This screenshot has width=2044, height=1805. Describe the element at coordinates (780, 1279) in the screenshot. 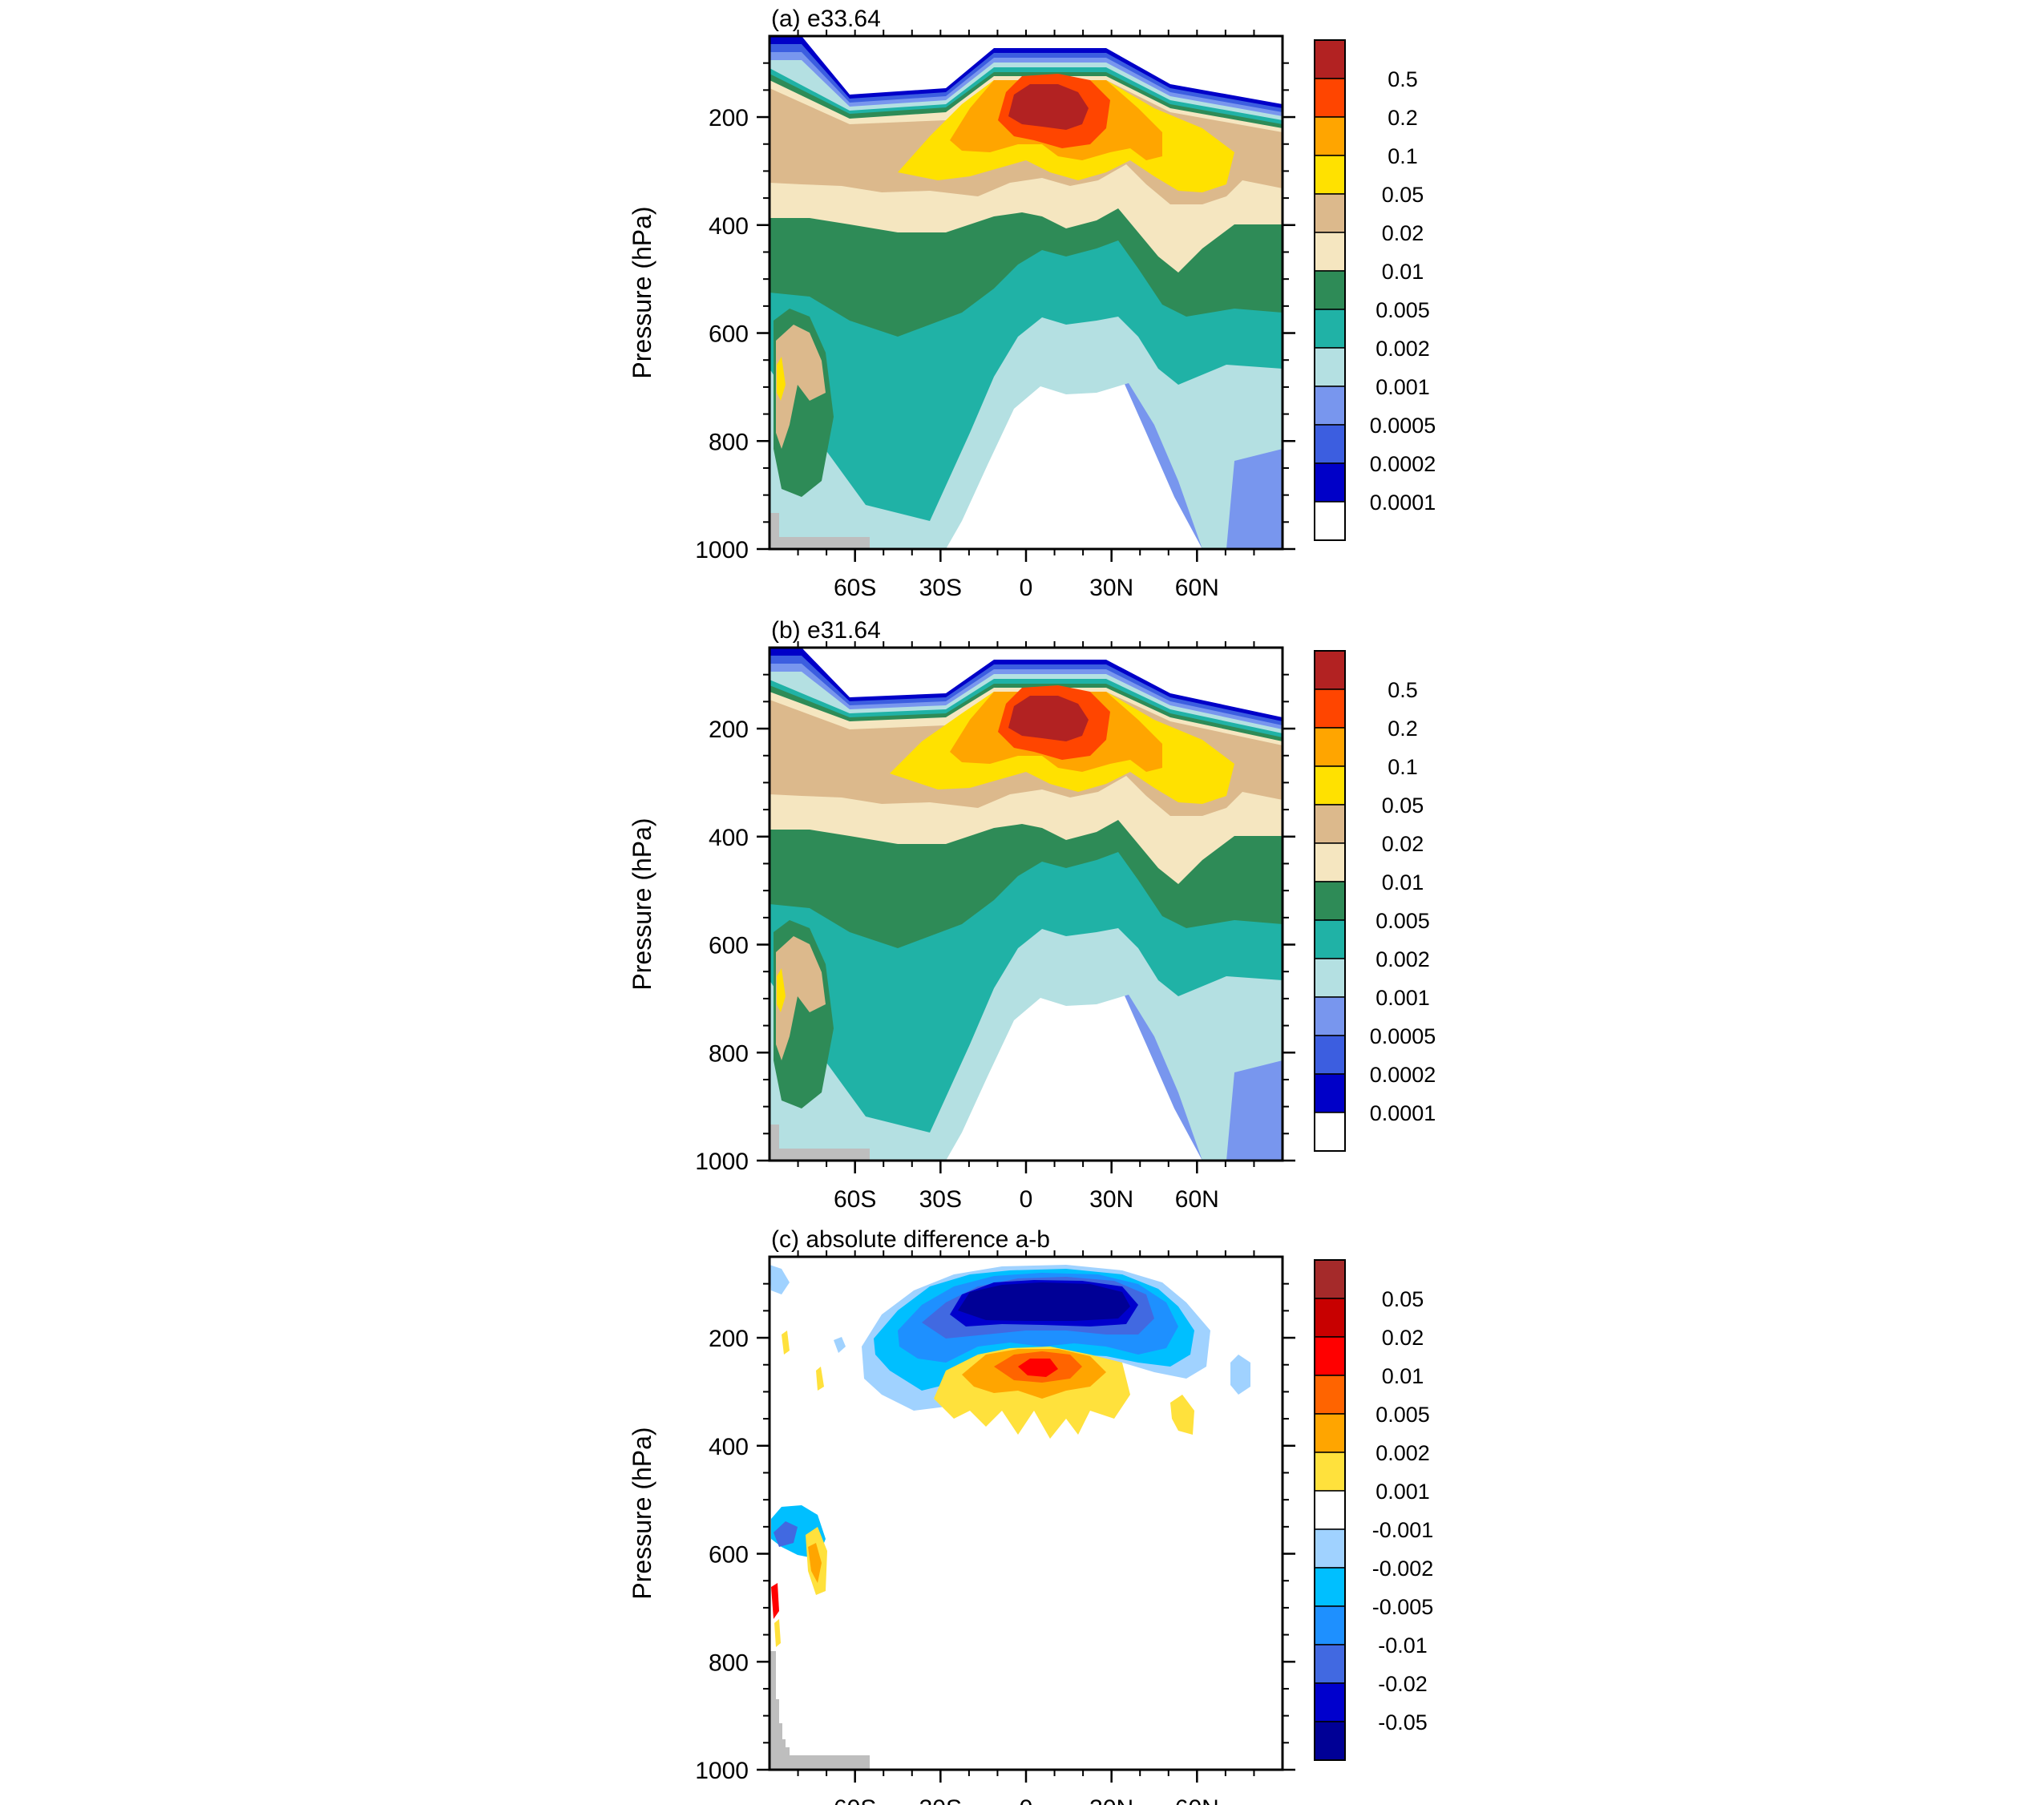

I see `contour-band-neg-0.001` at that location.